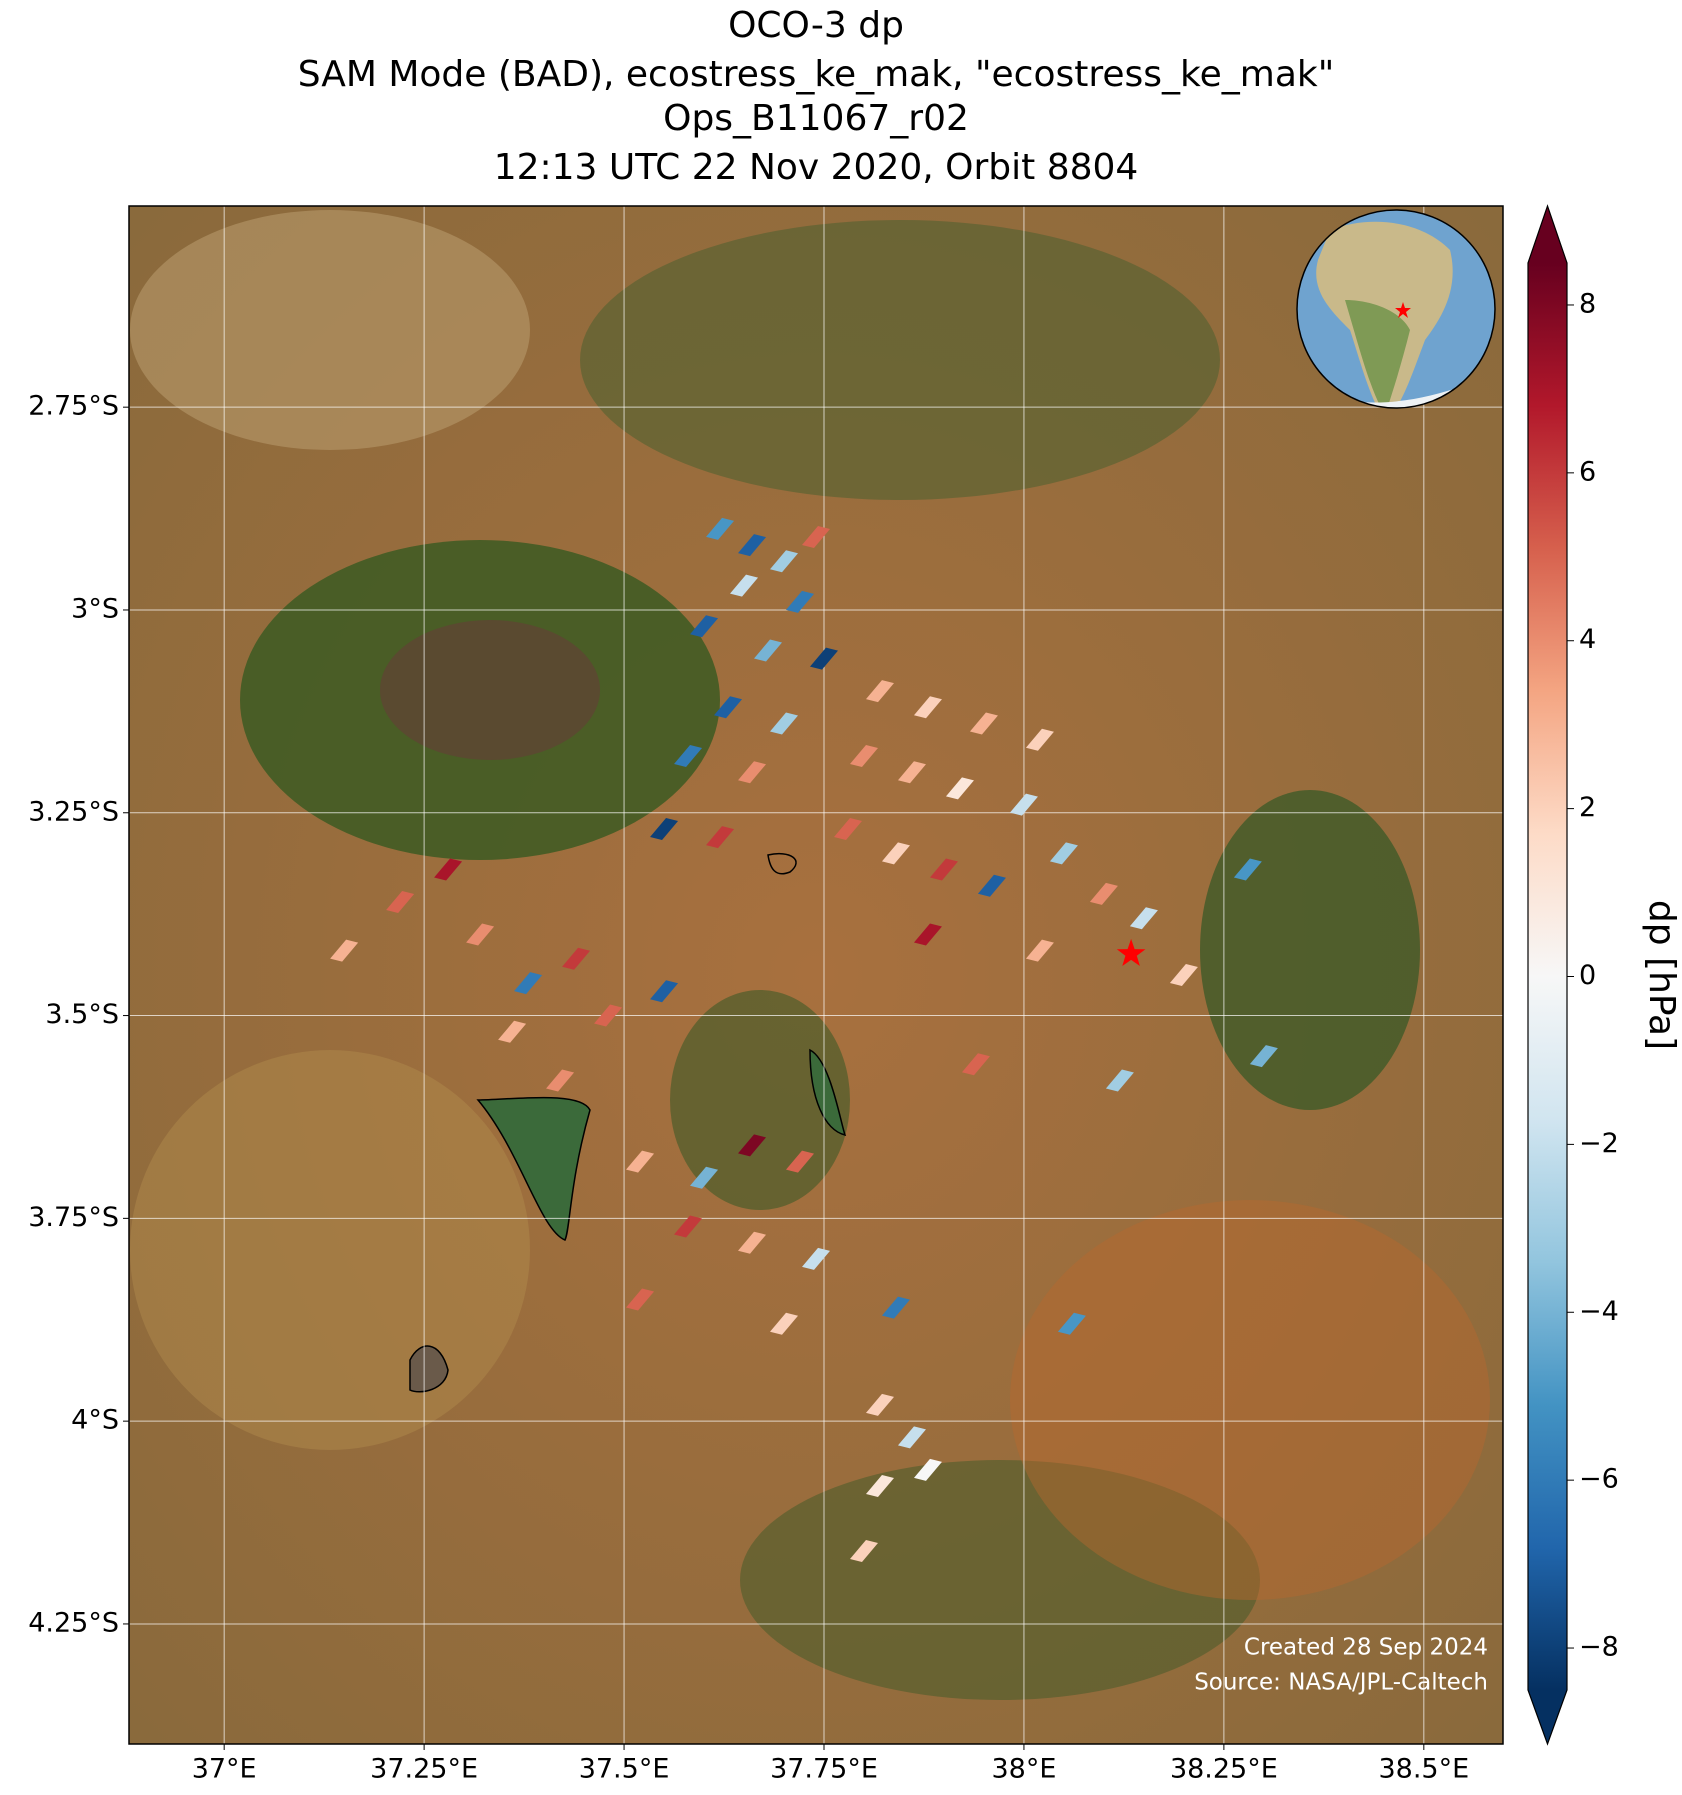 This screenshot has height=1795, width=1682. What do you see at coordinates (82, 1014) in the screenshot?
I see `y-tick-label: 3.5°S` at bounding box center [82, 1014].